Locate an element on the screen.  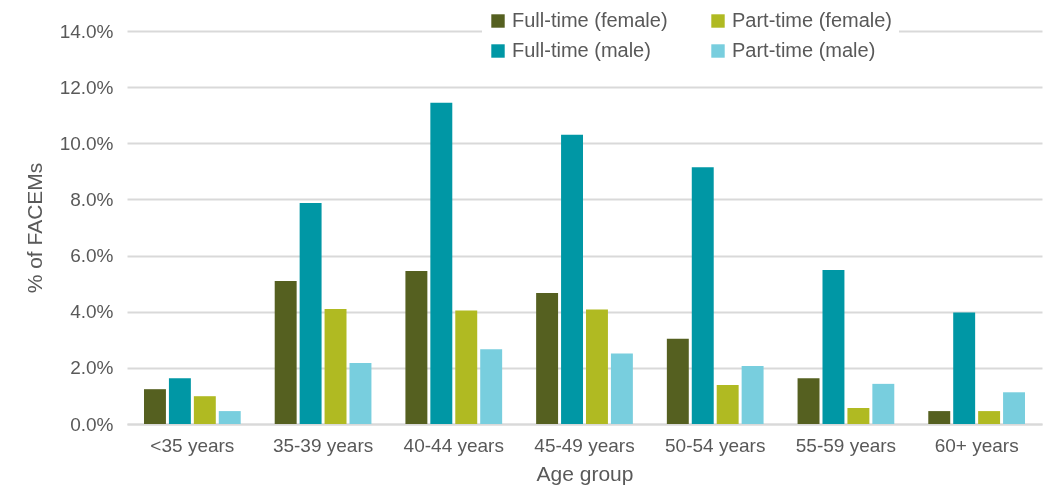
x-tick-label: 45-49 years is located at coordinates (584, 445).